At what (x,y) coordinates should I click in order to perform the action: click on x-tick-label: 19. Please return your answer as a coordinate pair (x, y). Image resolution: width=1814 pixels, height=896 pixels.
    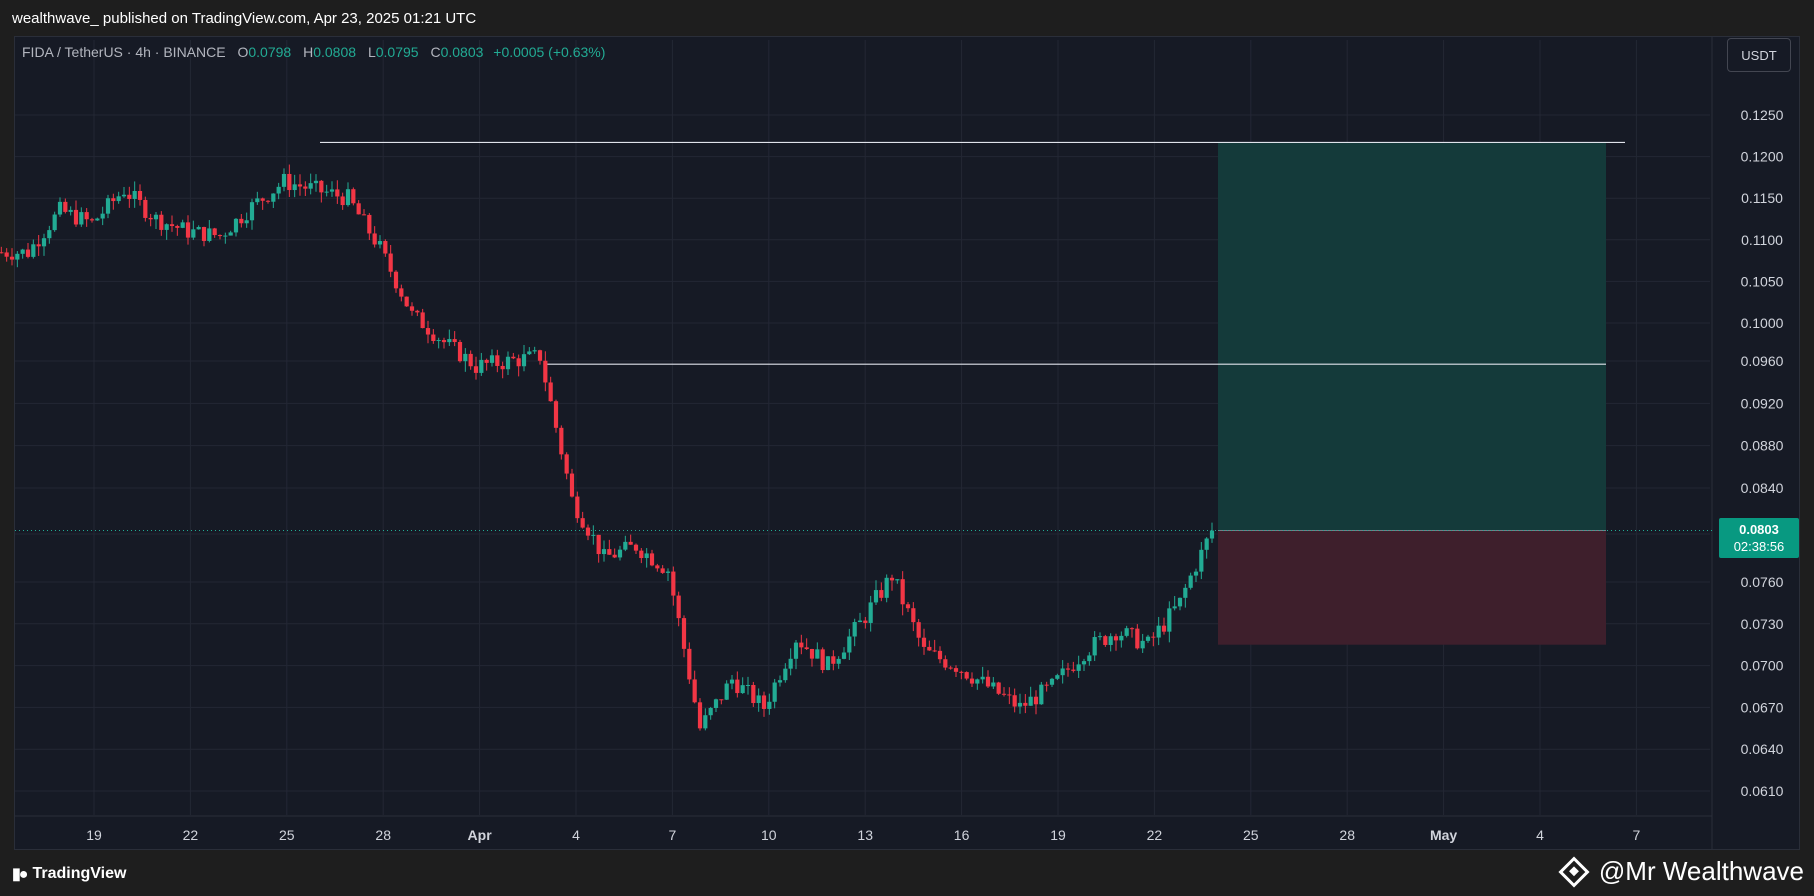
    Looking at the image, I should click on (1058, 835).